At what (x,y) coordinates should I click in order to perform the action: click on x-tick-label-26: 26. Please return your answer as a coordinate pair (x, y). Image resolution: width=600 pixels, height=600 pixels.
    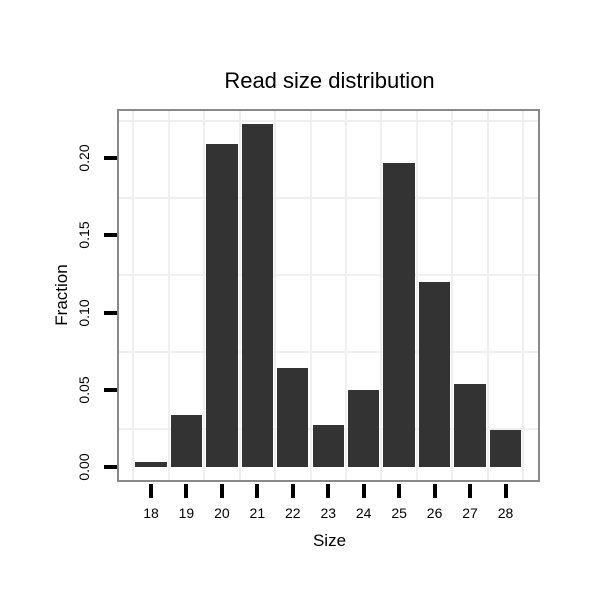
    Looking at the image, I should click on (434, 513).